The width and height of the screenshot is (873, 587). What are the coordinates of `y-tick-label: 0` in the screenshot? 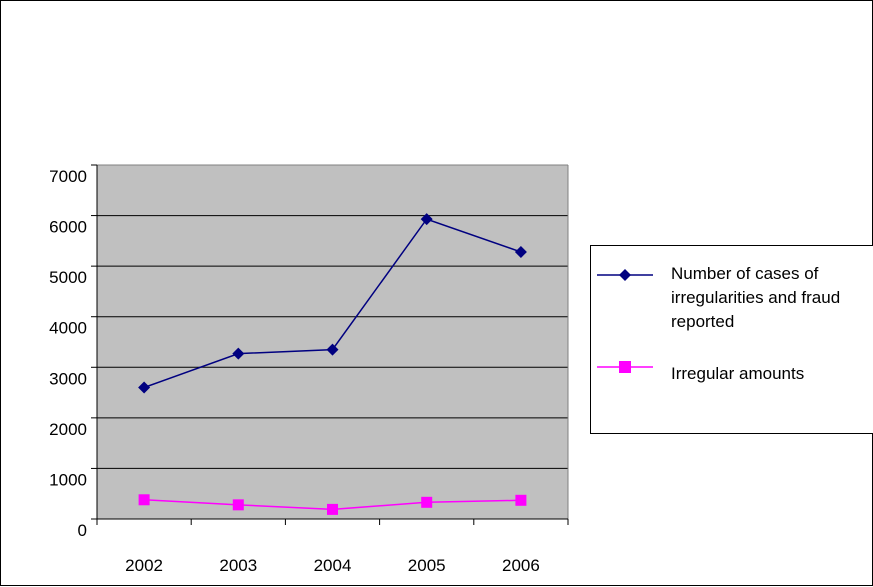 It's located at (82, 530).